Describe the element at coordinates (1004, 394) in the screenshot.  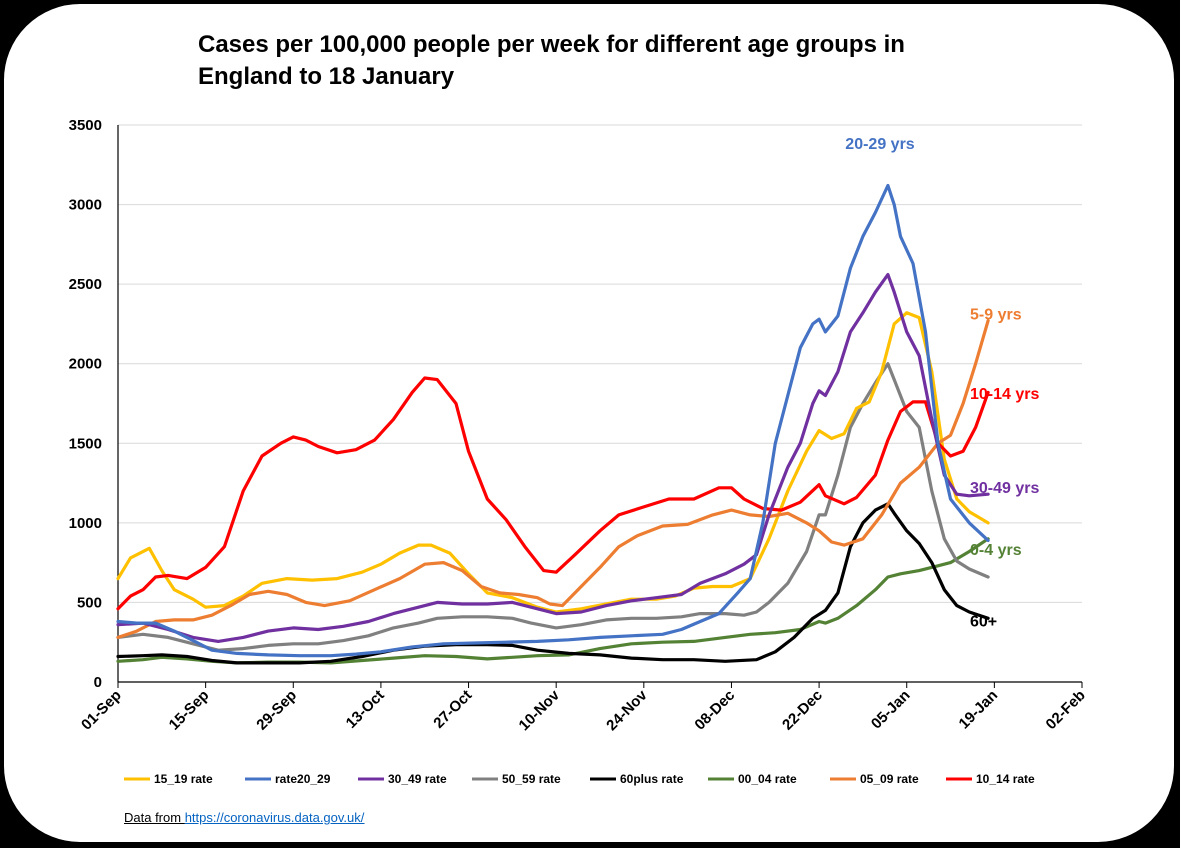
I see `series-annotation-10_14: 10-14 yrs` at that location.